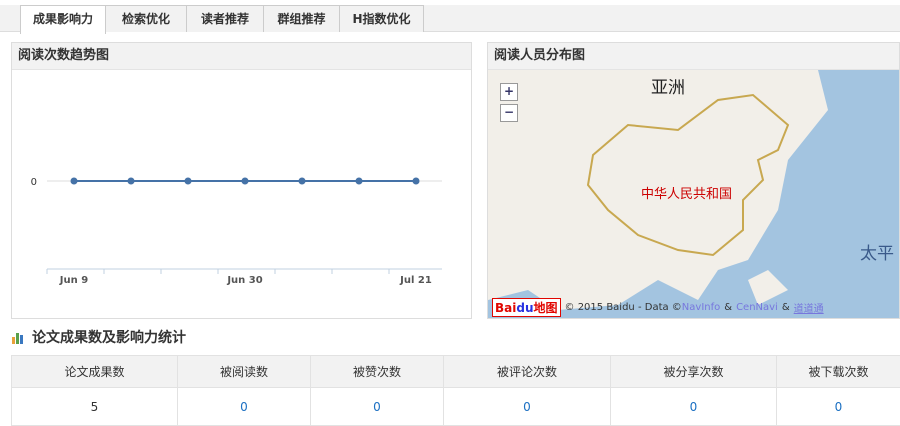 The image size is (900, 426). What do you see at coordinates (694, 407) in the screenshot?
I see `value-shares: 0` at bounding box center [694, 407].